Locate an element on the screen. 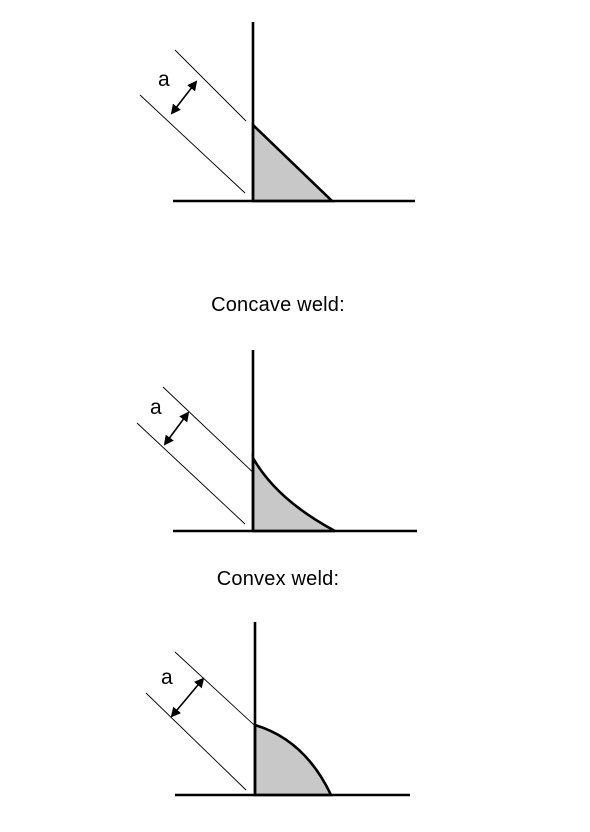 This screenshot has height=832, width=590. concave-weld-diagram: a is located at coordinates (276, 441).